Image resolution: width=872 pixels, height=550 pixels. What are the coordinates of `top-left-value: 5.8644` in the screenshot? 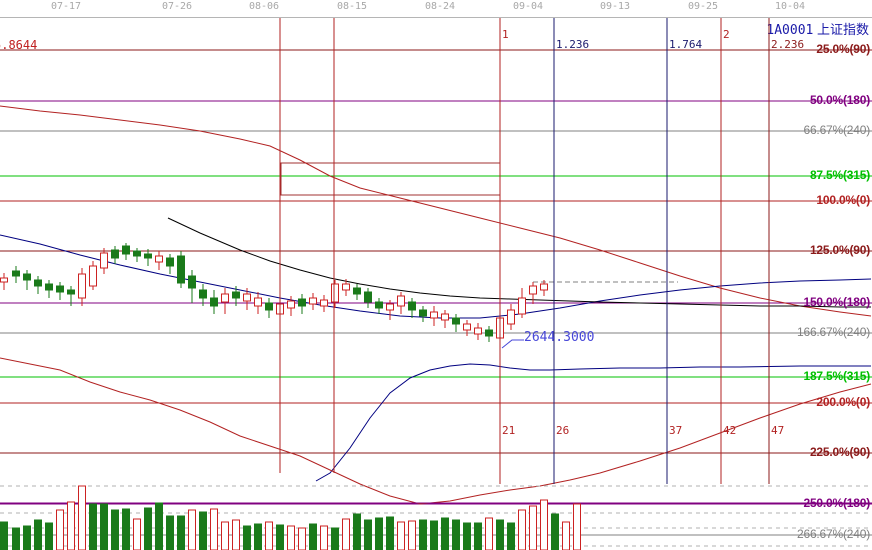 It's located at (19, 45).